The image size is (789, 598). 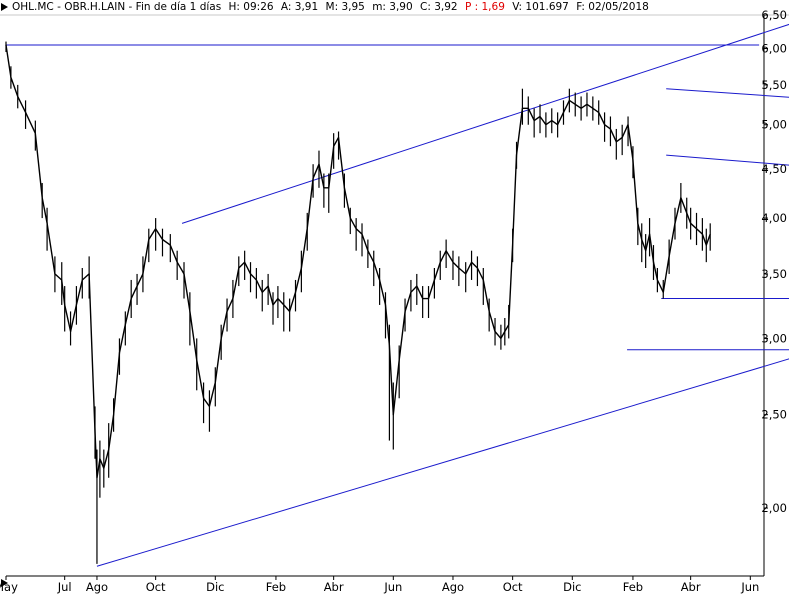 What do you see at coordinates (251, 7) in the screenshot?
I see `high-time-label: H: 09:26` at bounding box center [251, 7].